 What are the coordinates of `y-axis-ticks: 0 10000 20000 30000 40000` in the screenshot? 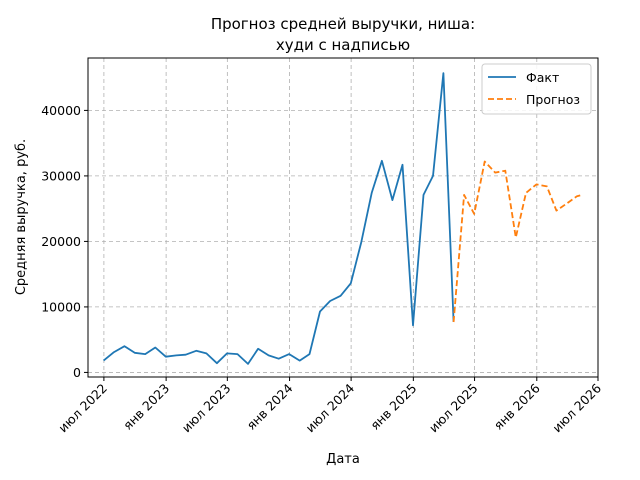 It's located at (64, 241).